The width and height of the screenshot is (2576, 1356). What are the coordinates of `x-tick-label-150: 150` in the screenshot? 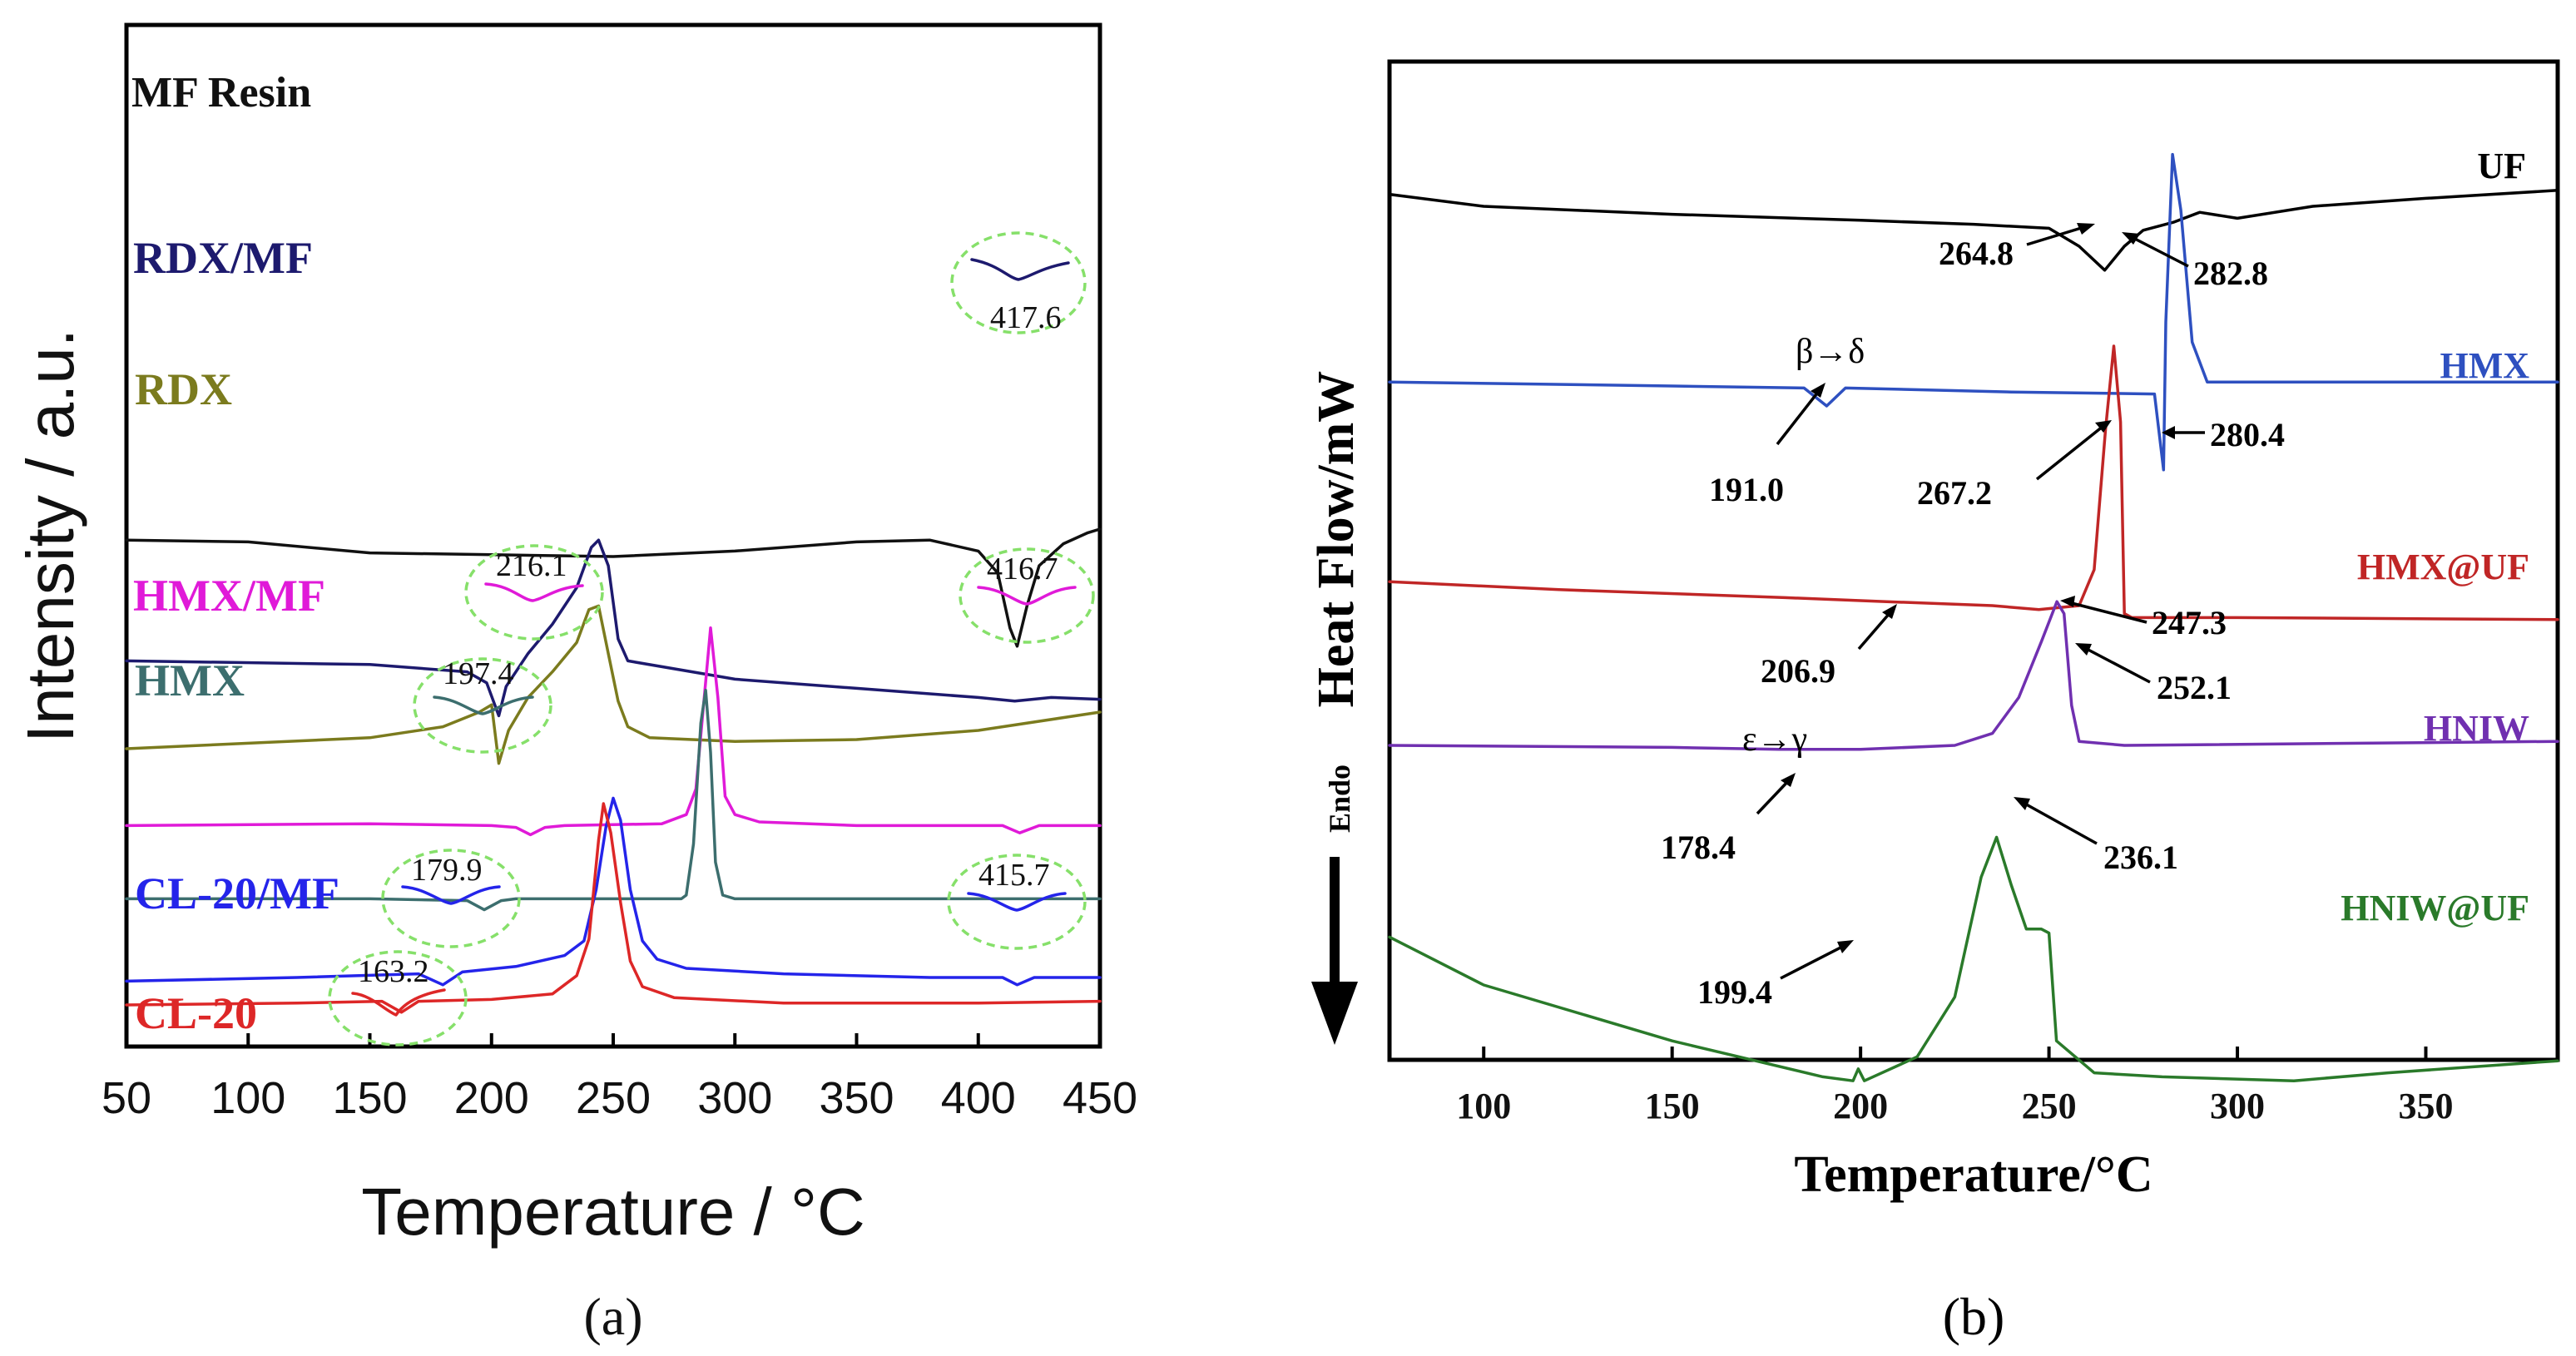 It's located at (1672, 1106).